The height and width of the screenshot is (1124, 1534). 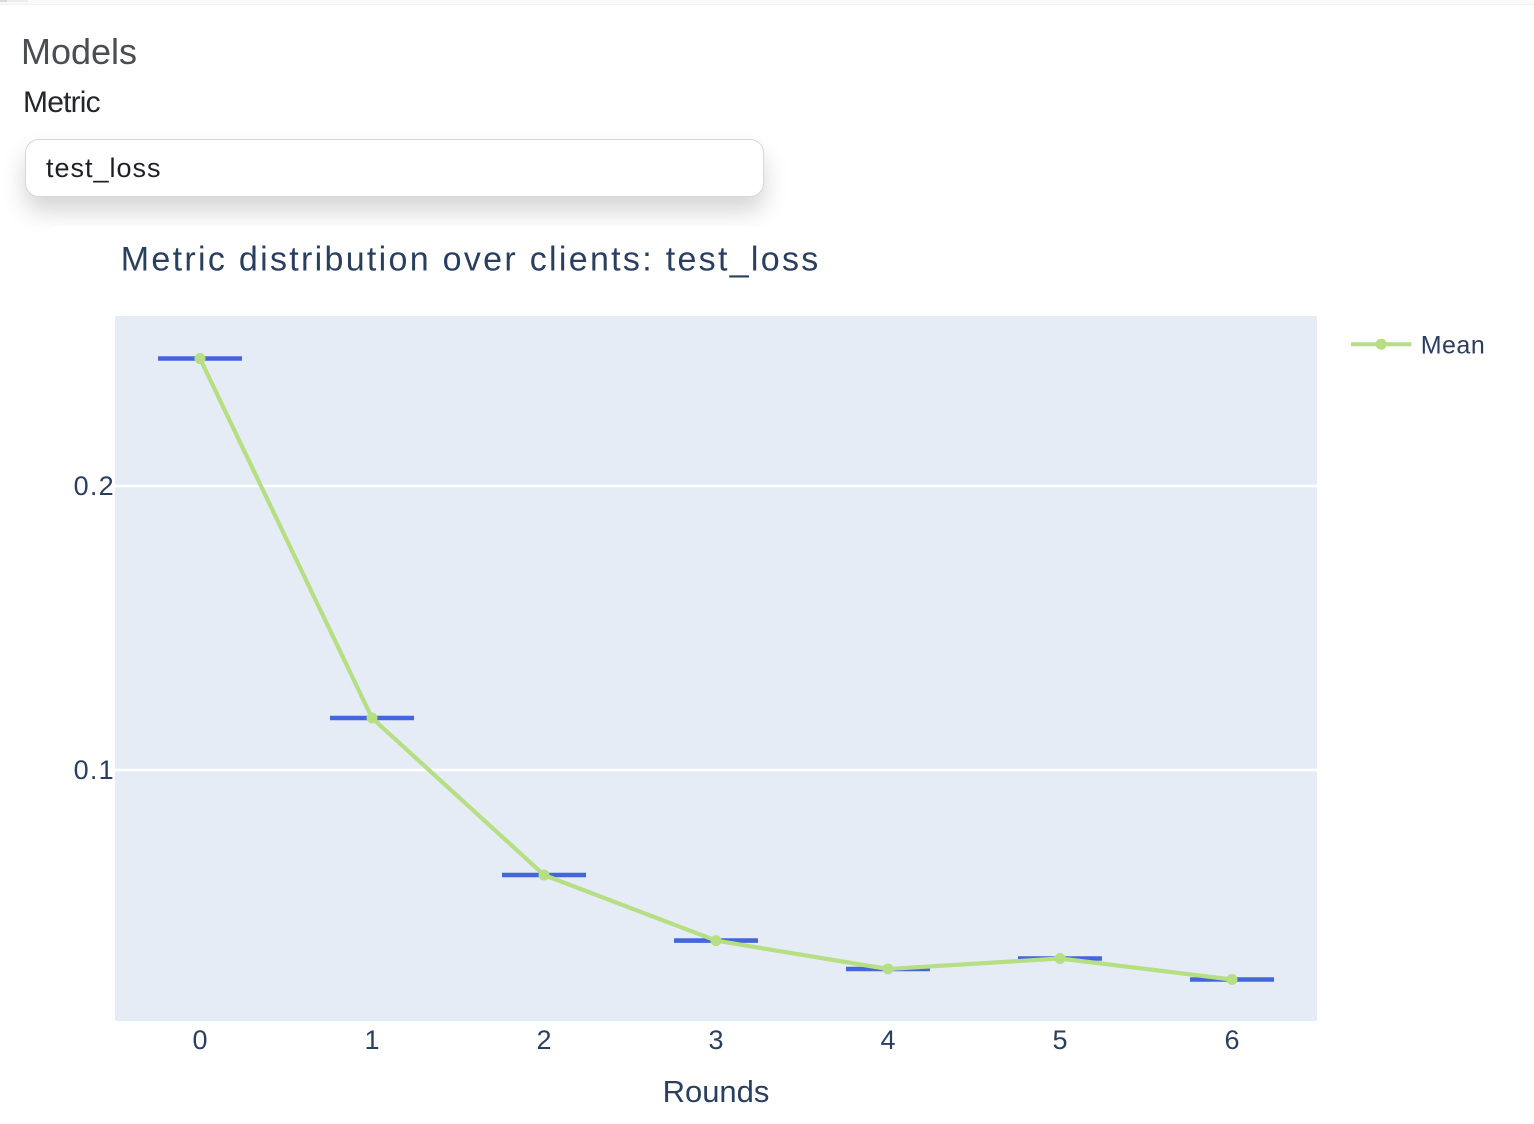 I want to click on svg-text: 3, so click(x=715, y=1040).